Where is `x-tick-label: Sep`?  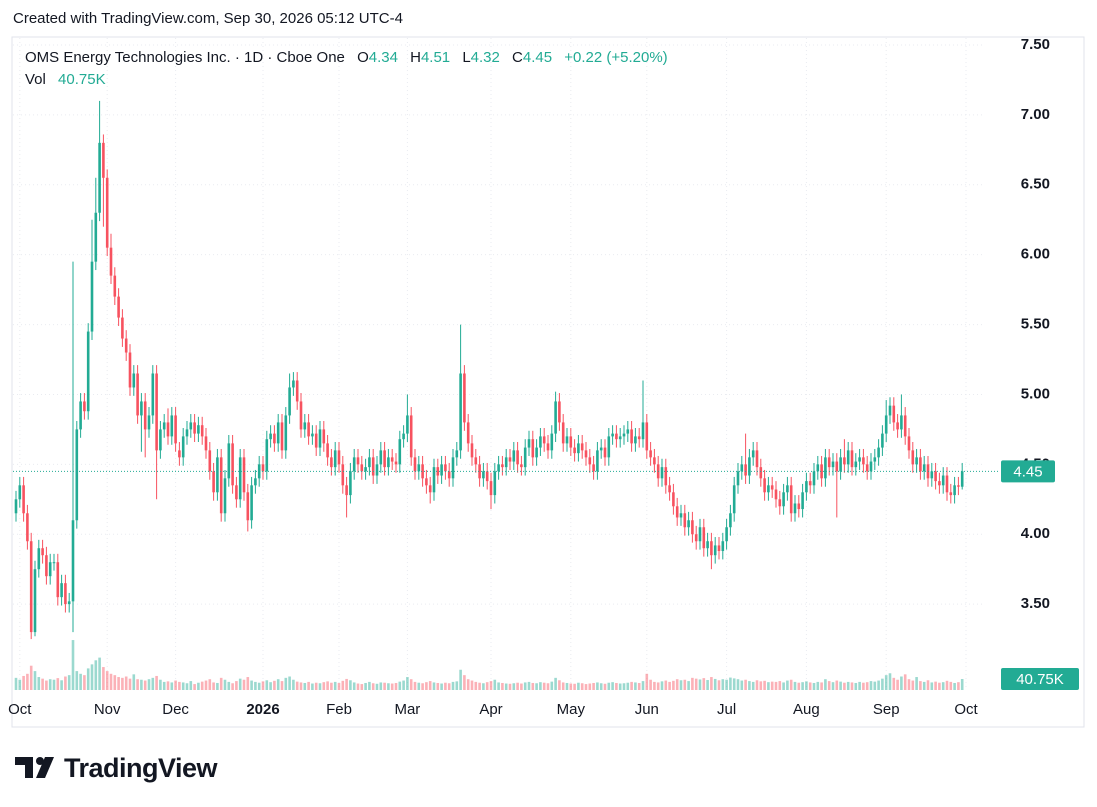
x-tick-label: Sep is located at coordinates (886, 709).